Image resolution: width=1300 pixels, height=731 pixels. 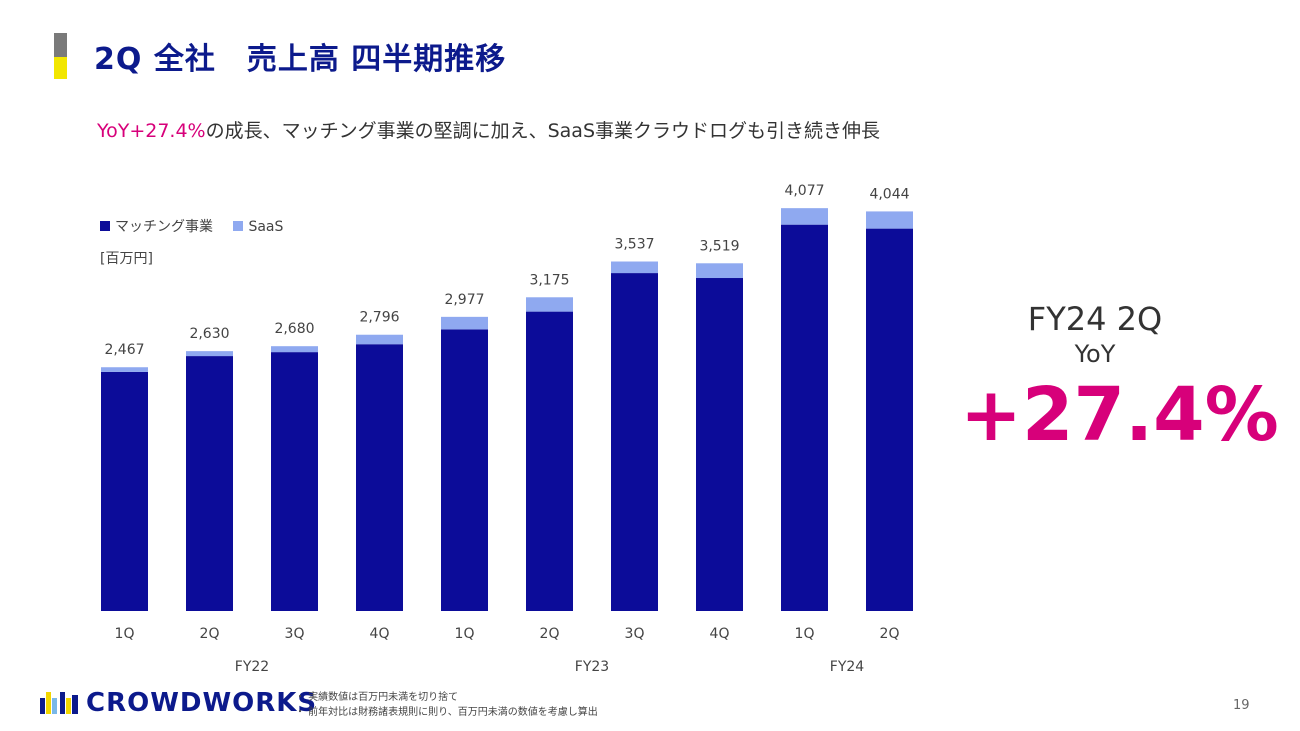 I want to click on legend-item-matching: マッチング事業, so click(x=156, y=226).